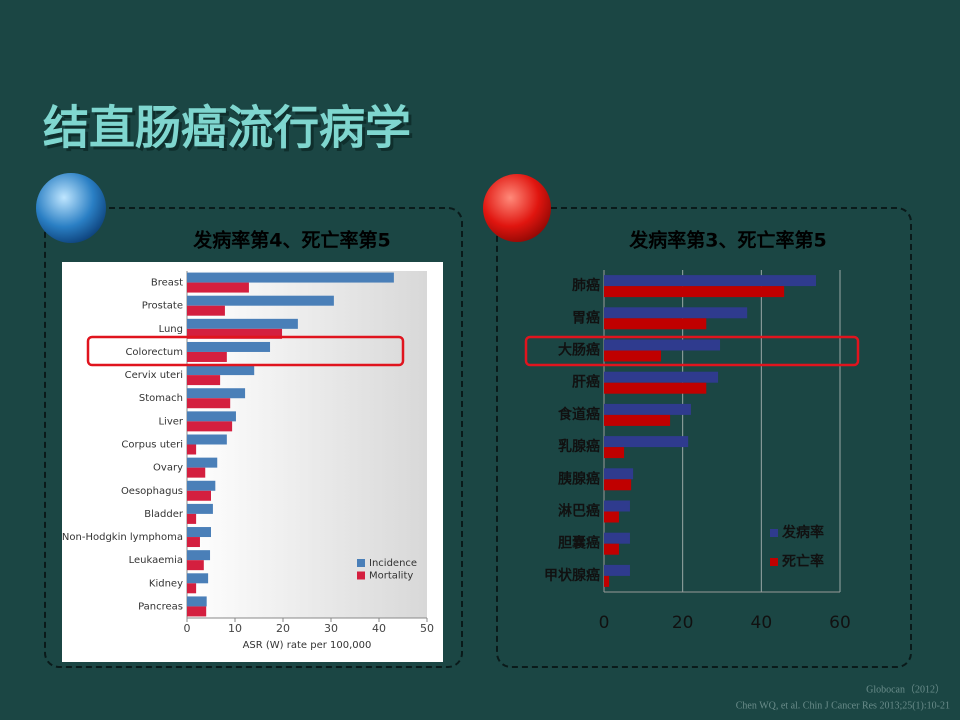  I want to click on x-tick-label: 60, so click(840, 623).